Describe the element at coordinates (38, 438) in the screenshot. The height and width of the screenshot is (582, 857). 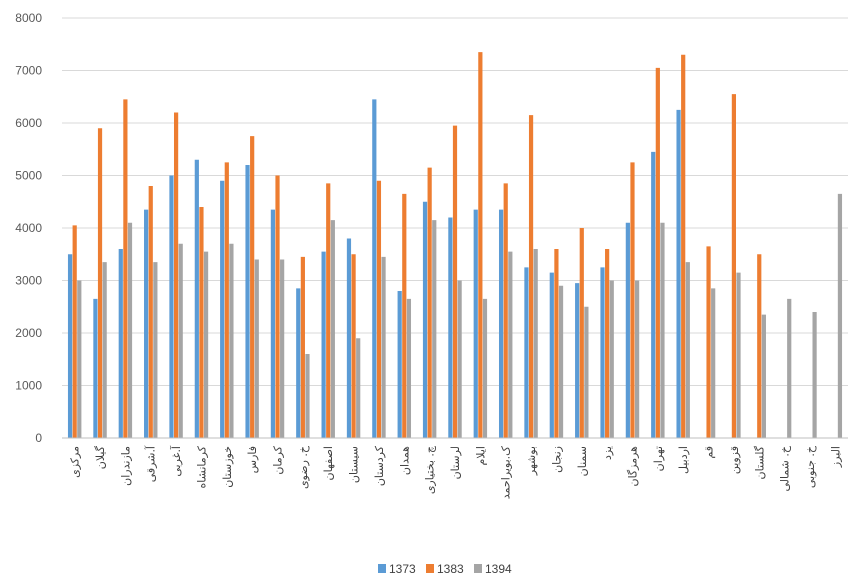
I see `y-tick-label: 0` at that location.